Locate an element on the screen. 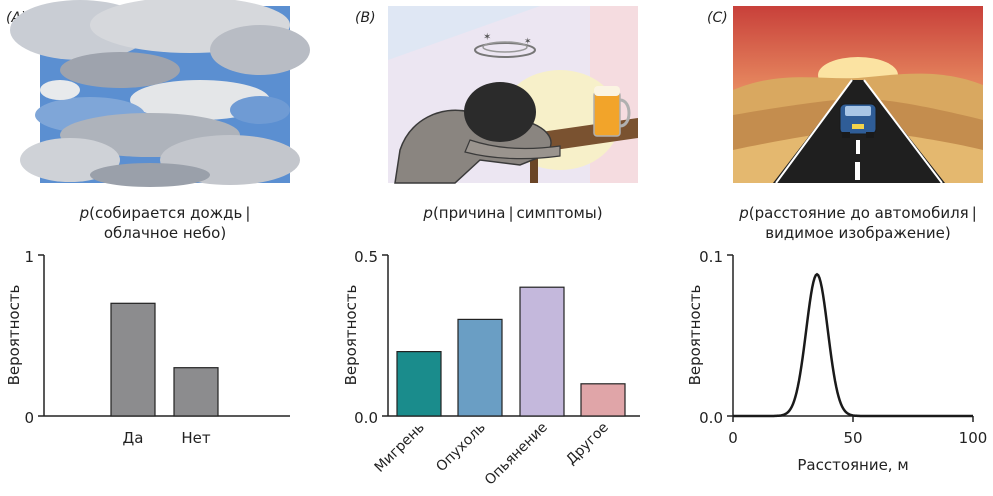 This screenshot has width=993, height=496. y-tick-label: 0.5 is located at coordinates (366, 257).